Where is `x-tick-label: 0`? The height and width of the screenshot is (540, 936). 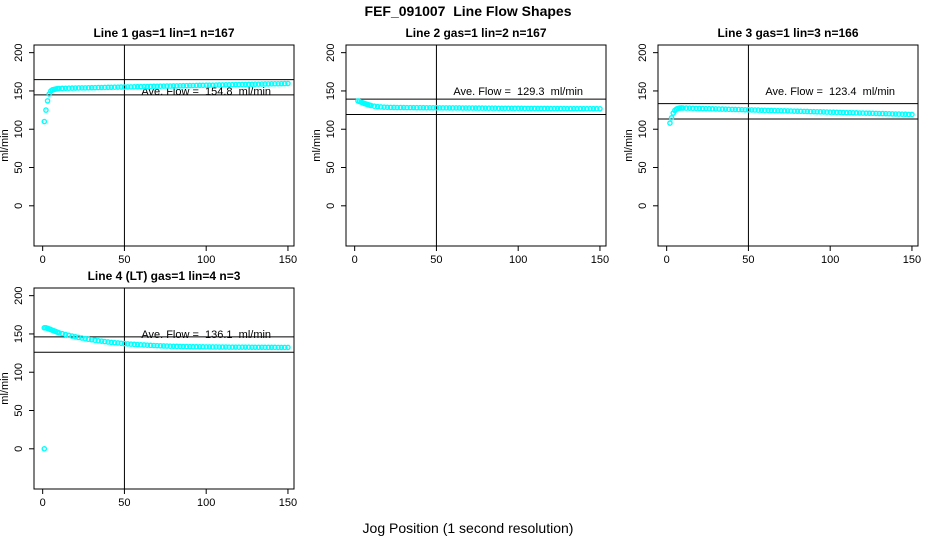 x-tick-label: 0 is located at coordinates (43, 503).